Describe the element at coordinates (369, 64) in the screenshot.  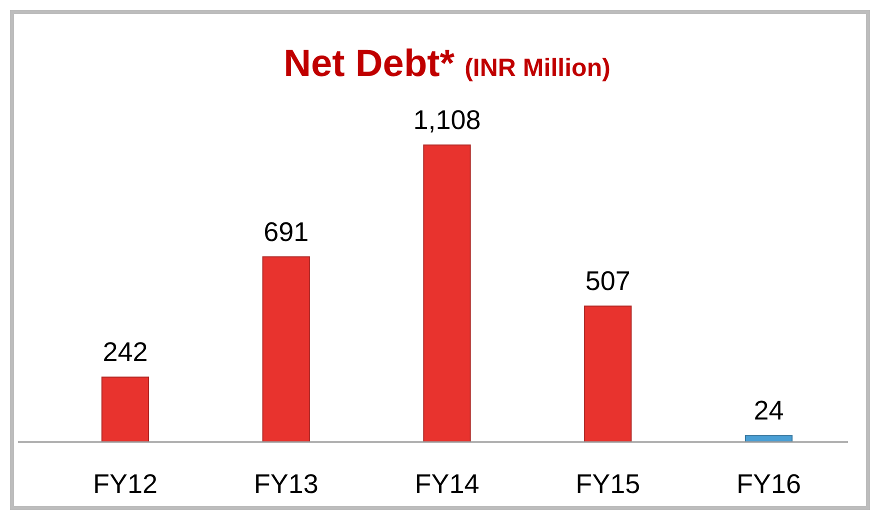
I see `chart-title: Net Debt*` at that location.